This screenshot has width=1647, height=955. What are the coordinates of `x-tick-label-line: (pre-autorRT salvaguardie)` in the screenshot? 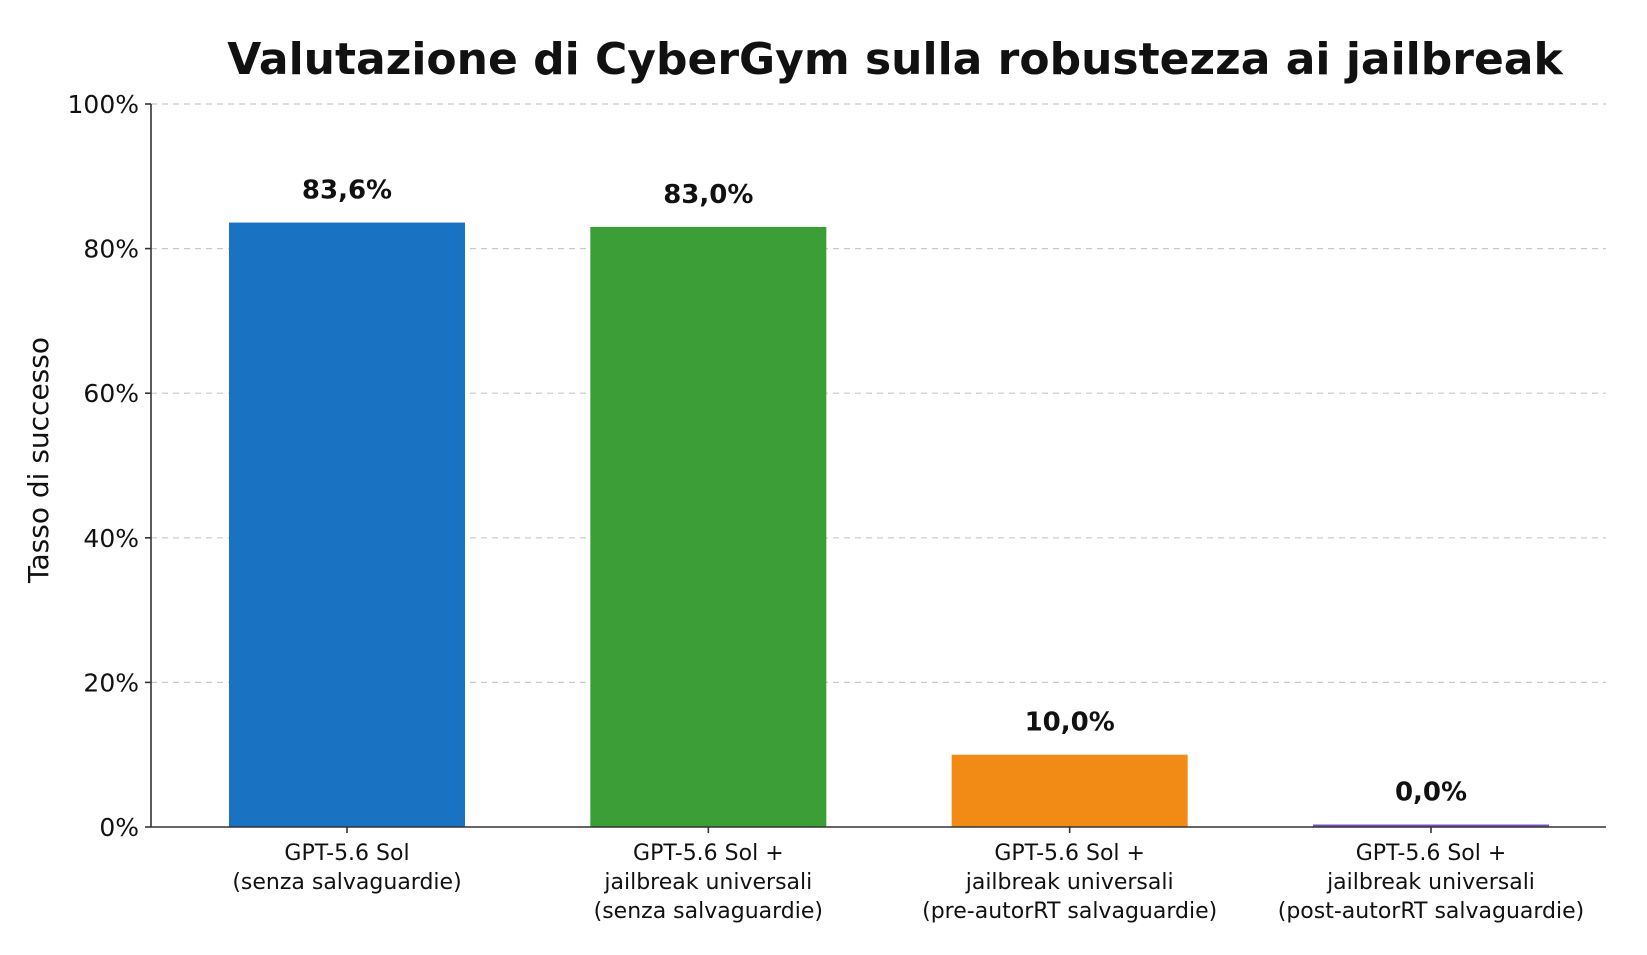 It's located at (1069, 911).